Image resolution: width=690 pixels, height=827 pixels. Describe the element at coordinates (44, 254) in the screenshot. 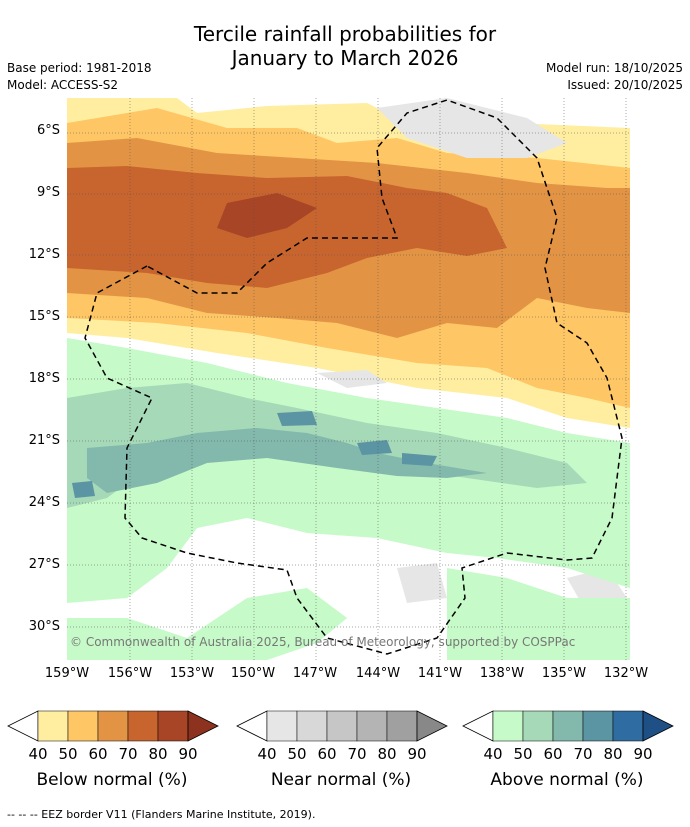

I see `lat-label: 12°S` at that location.